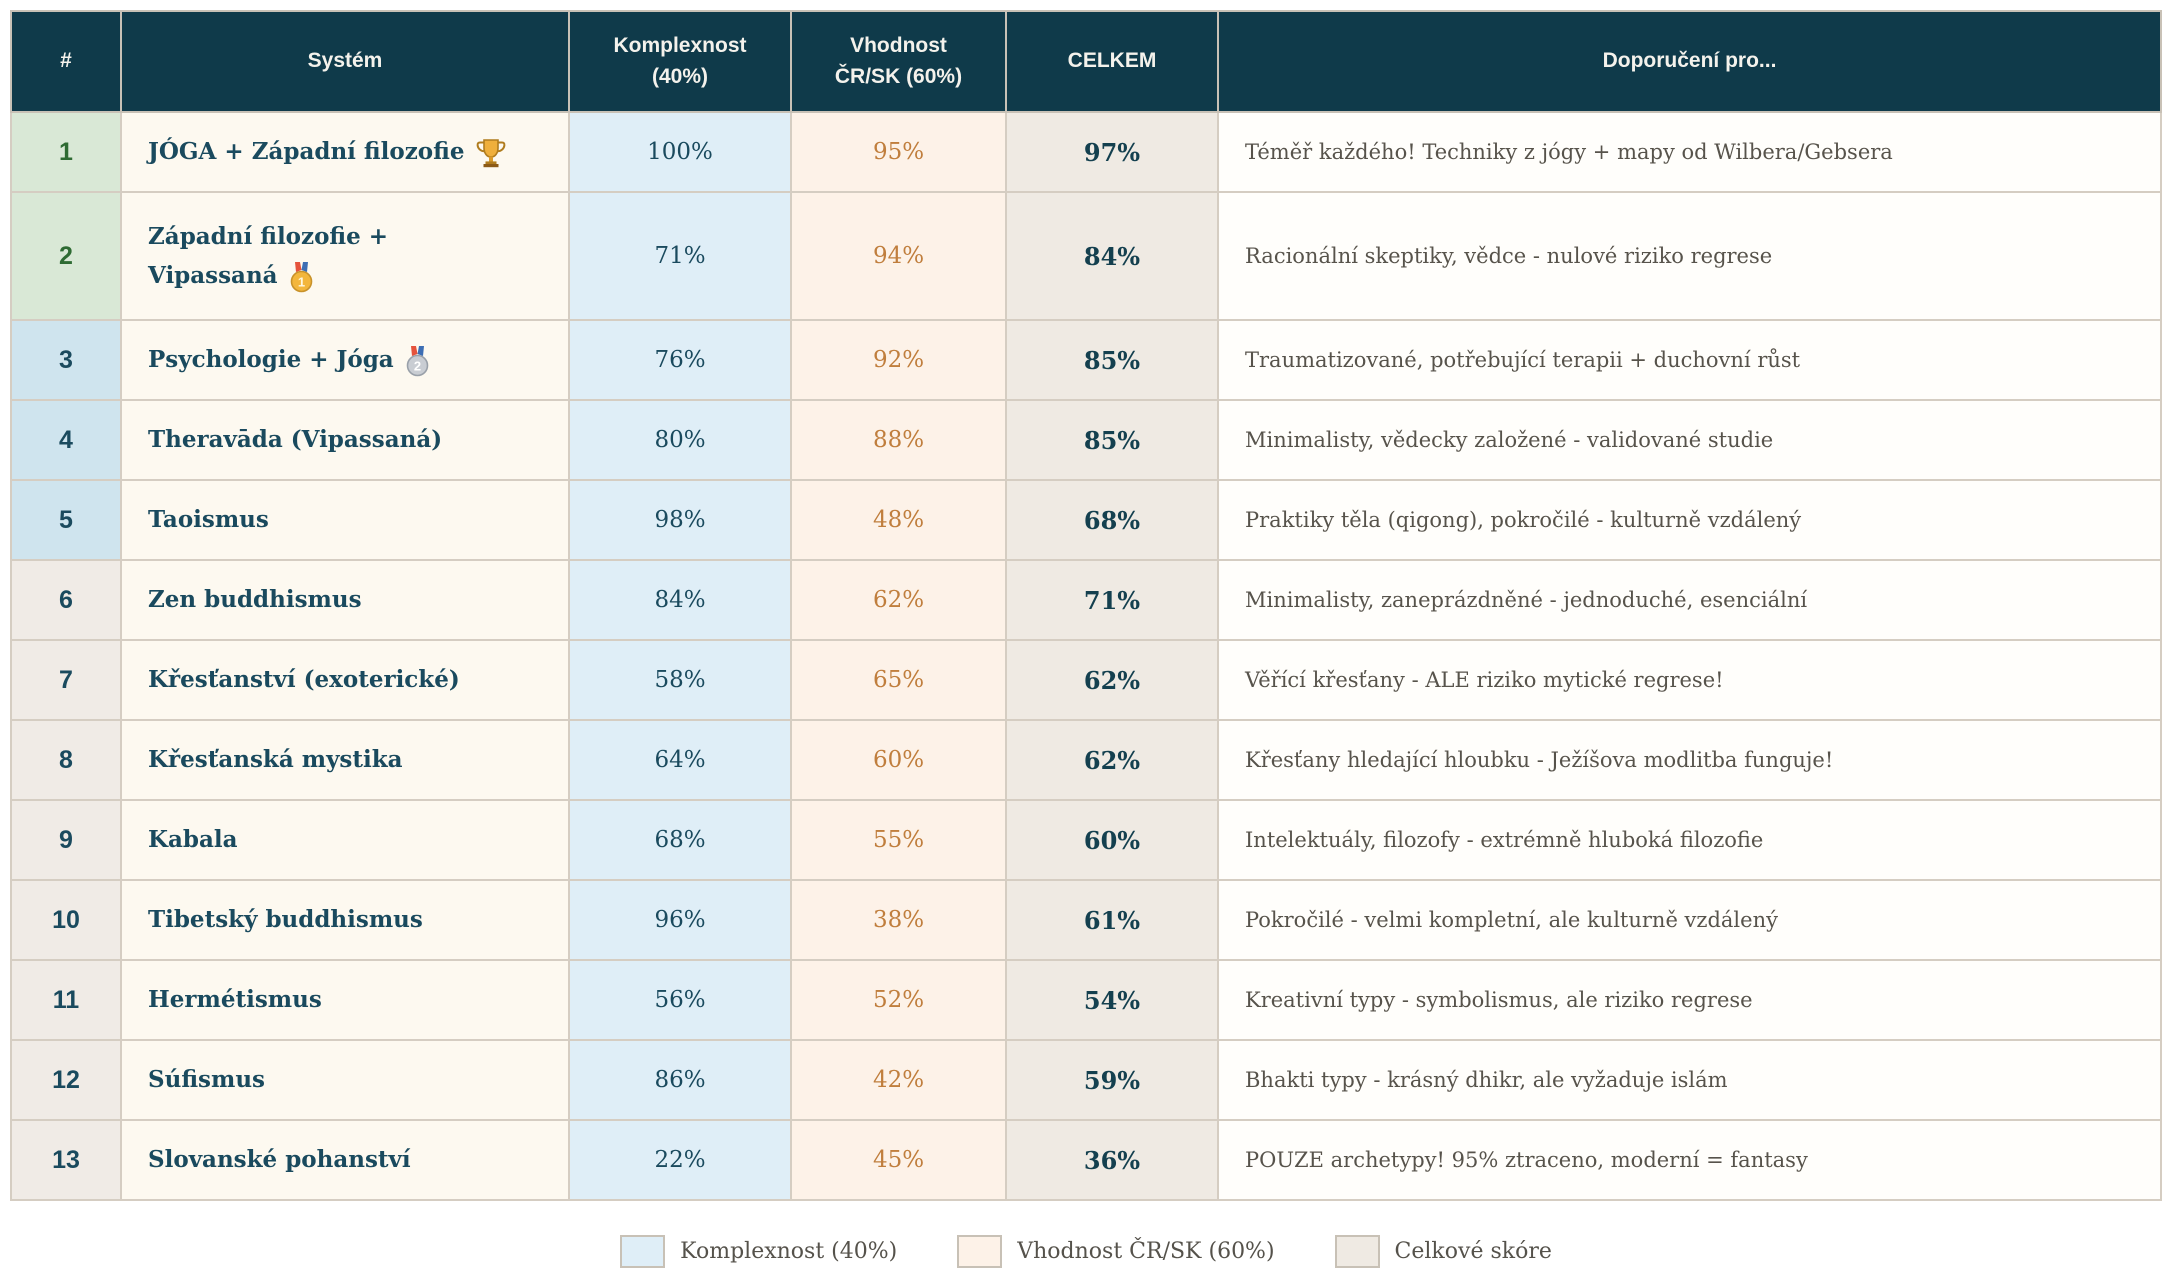  What do you see at coordinates (66, 256) in the screenshot?
I see `rank-cell: 2` at bounding box center [66, 256].